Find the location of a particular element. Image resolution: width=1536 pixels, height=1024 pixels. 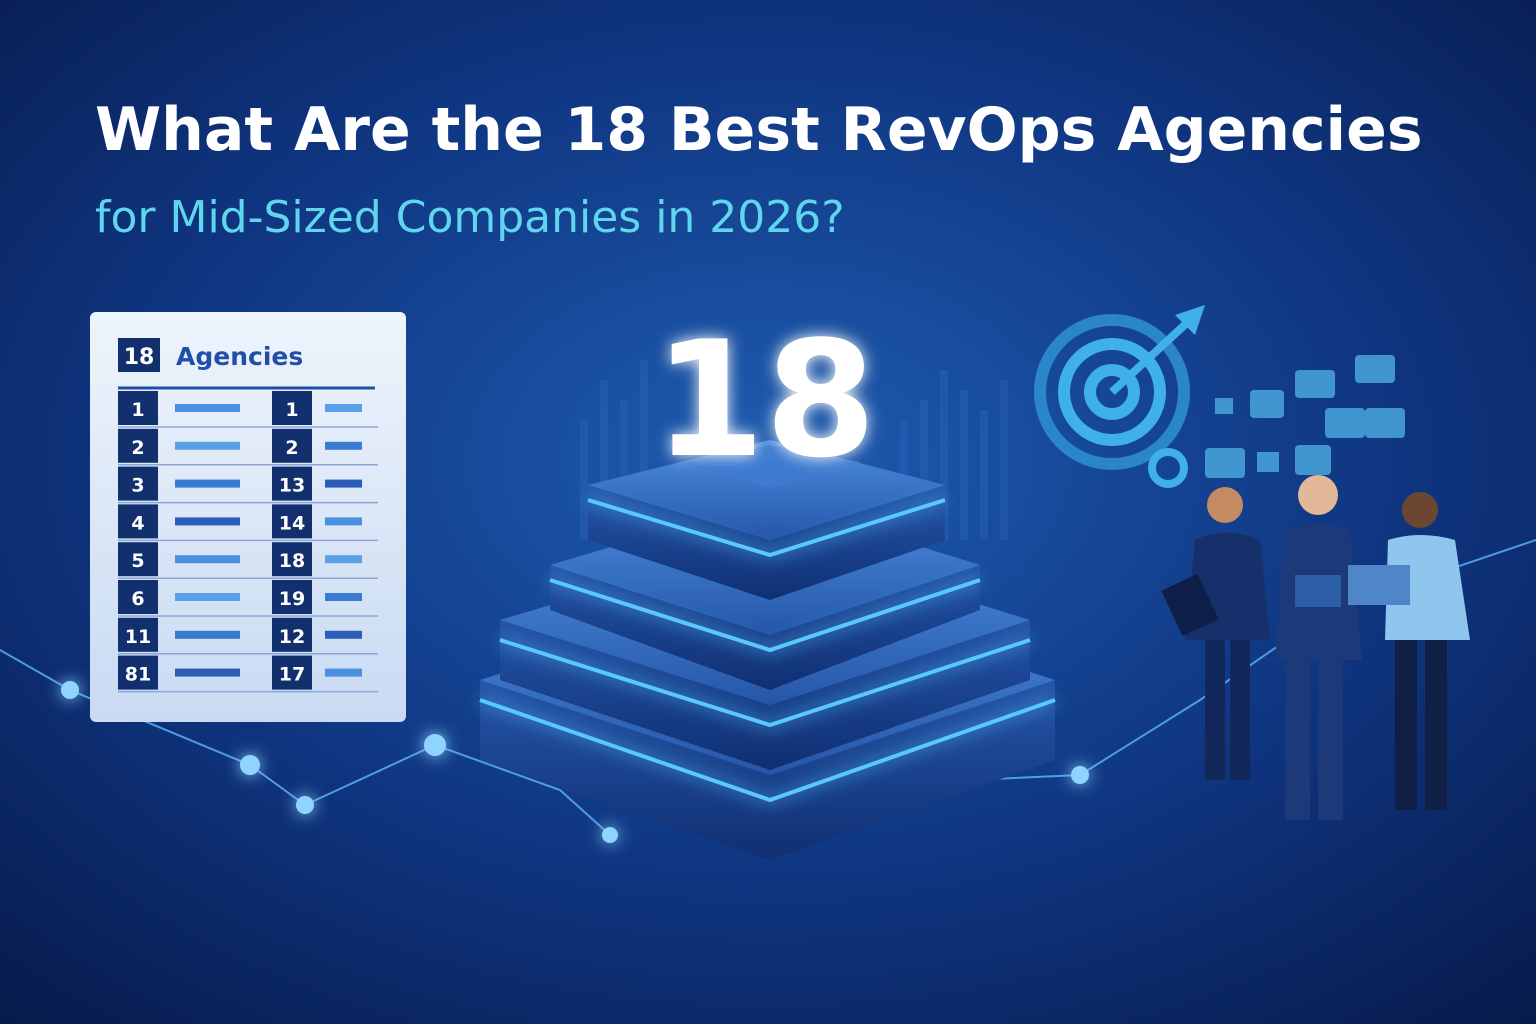

card-badge-box is located at coordinates (139, 355).